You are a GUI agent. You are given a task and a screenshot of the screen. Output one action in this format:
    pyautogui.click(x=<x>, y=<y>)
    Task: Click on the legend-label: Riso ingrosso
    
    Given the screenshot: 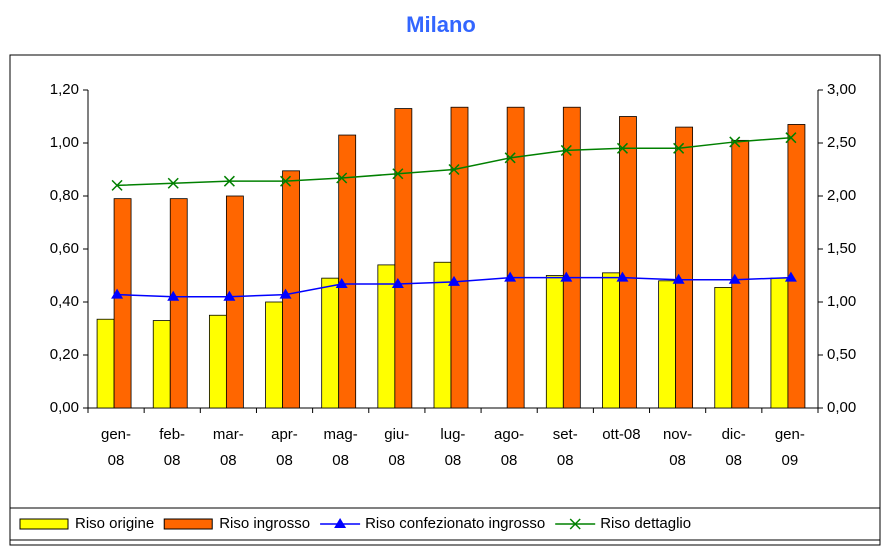 What is the action you would take?
    pyautogui.click(x=264, y=523)
    